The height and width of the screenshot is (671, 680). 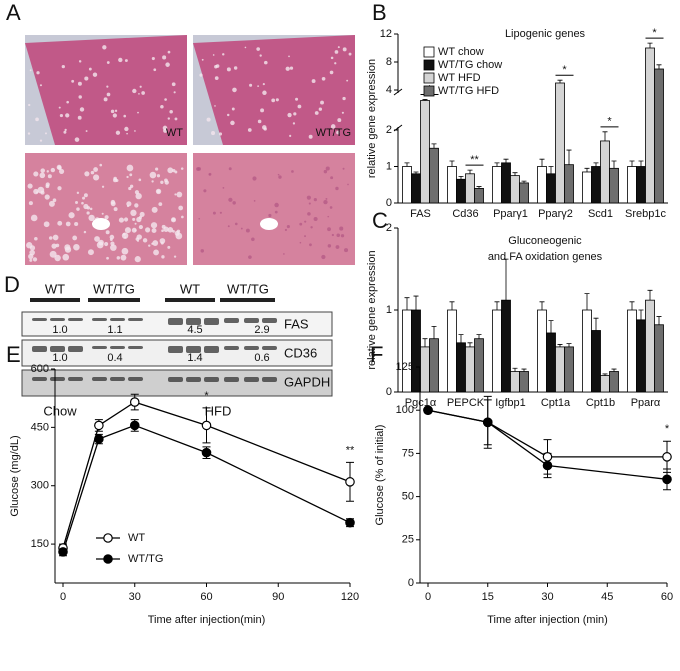 What do you see at coordinates (274, 209) in the screenshot?
I see `histology-image` at bounding box center [274, 209].